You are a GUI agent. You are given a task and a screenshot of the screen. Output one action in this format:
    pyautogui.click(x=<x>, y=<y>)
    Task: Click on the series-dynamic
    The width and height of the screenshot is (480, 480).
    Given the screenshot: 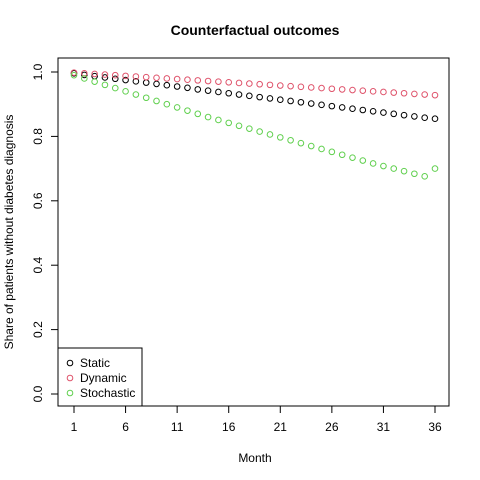 What is the action you would take?
    pyautogui.click(x=254, y=84)
    